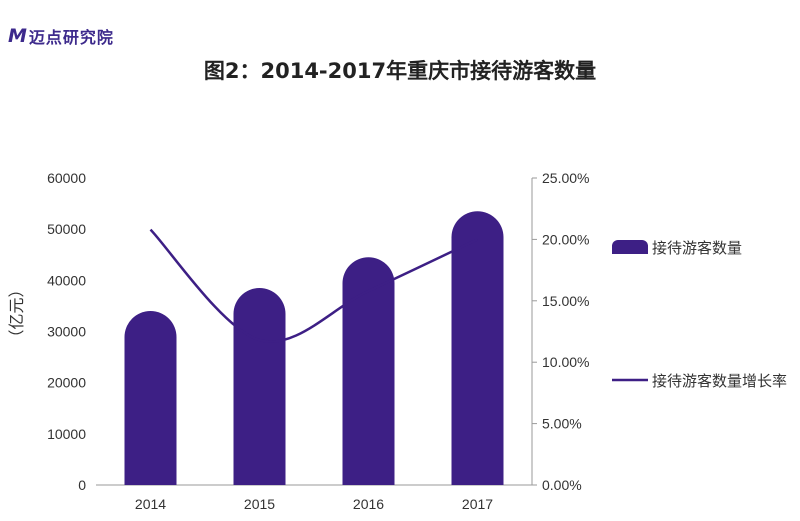 The image size is (800, 521). Describe the element at coordinates (17, 36) in the screenshot. I see `logo-mark: M` at that location.